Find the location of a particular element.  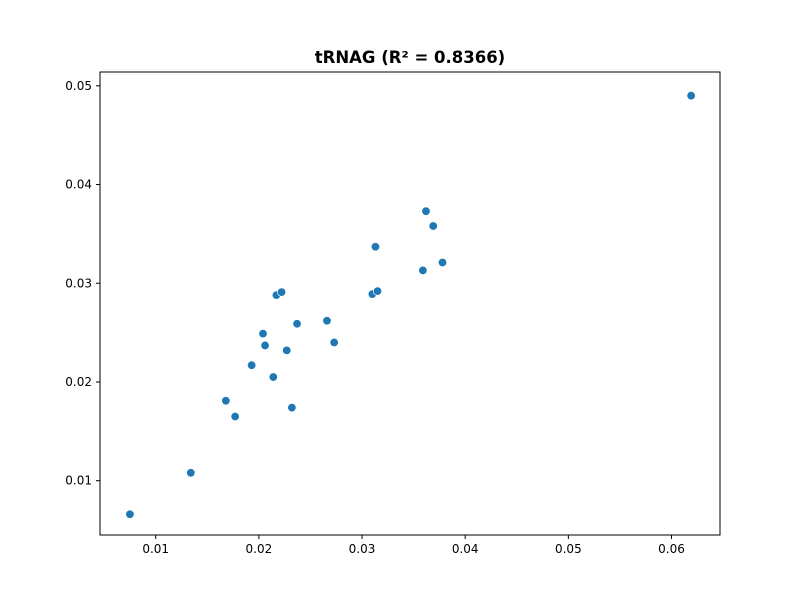

x-tick-label: 0.06 is located at coordinates (671, 549).